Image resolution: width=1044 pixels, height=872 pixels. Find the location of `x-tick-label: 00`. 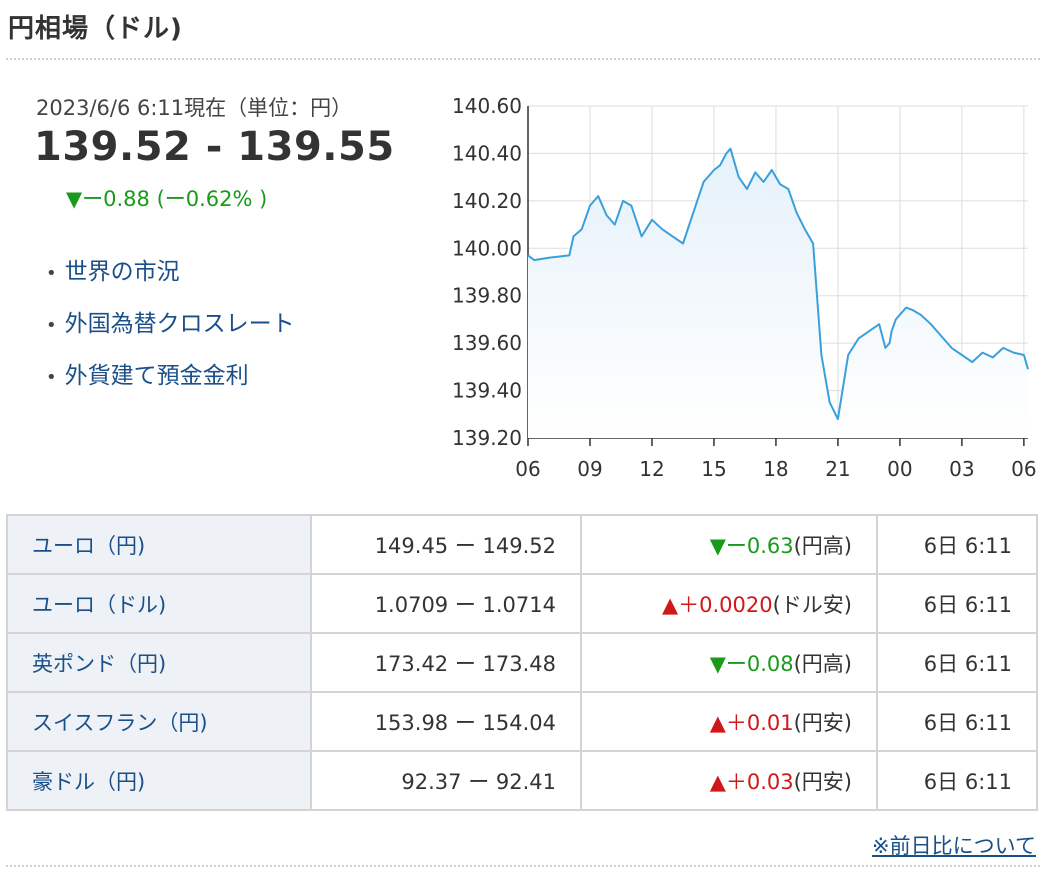

x-tick-label: 00 is located at coordinates (899, 469).